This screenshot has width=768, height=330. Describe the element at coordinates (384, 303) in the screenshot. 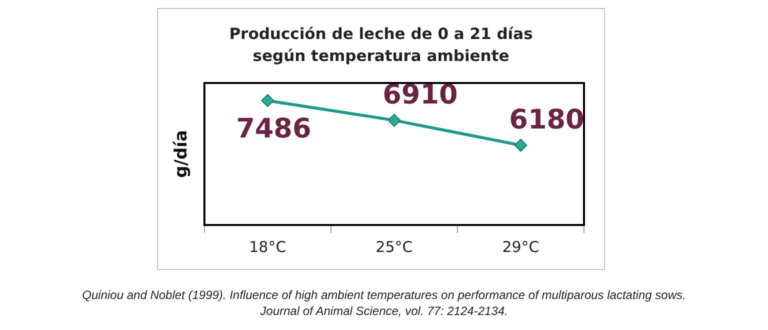

I see `text: Quiniou and Noblet (1999). Influence of high ambient temperatures on performance of multiparous lactating sows. Journal of Animal Science, vol. 77: 2124-2134.` at that location.